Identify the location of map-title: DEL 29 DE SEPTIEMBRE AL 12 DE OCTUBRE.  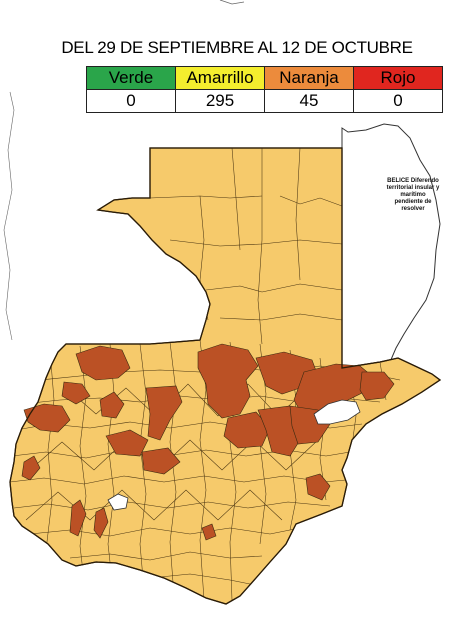
(237, 47).